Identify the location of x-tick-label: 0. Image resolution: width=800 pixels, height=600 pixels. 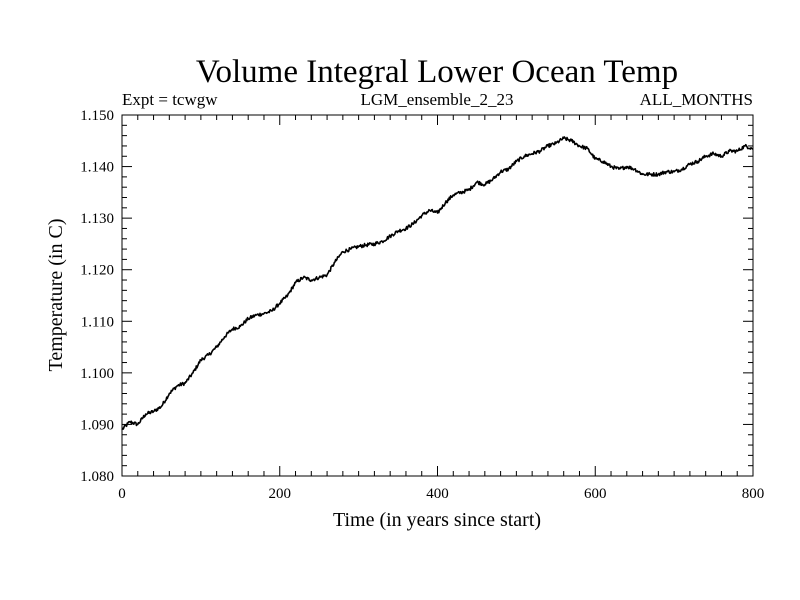
(122, 494).